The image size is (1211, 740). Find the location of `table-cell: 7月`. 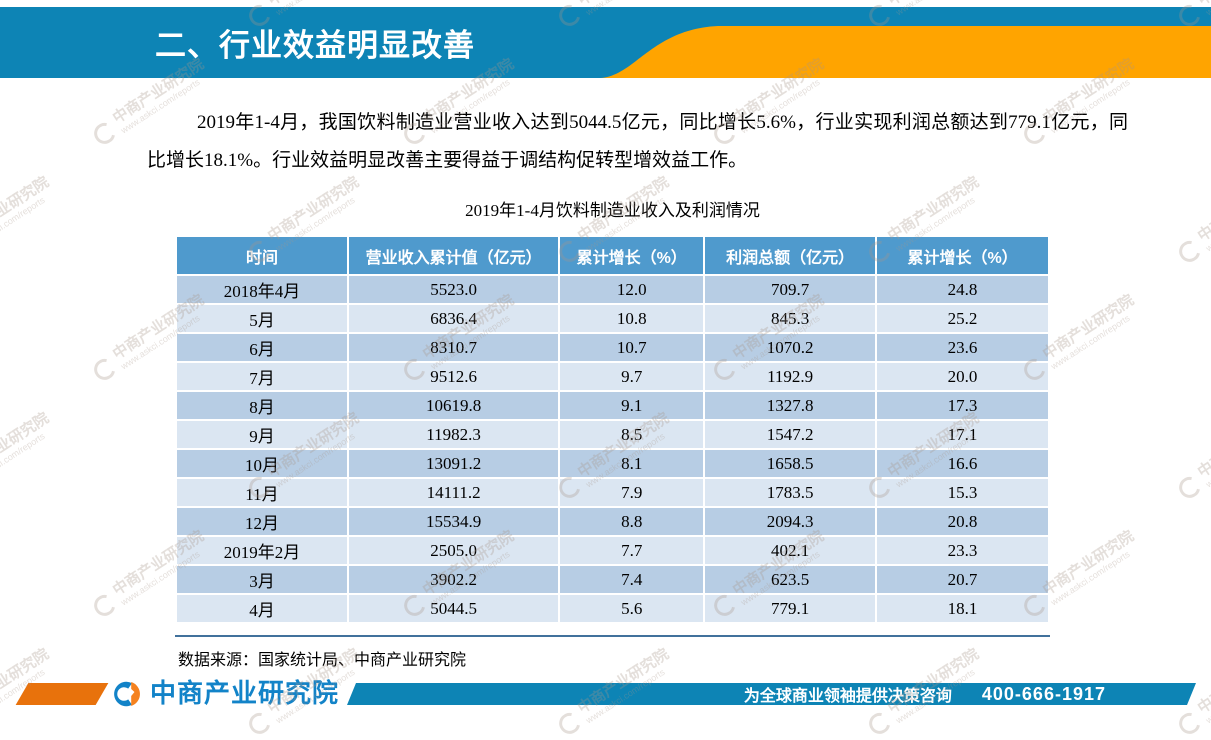

table-cell: 7月 is located at coordinates (262, 376).